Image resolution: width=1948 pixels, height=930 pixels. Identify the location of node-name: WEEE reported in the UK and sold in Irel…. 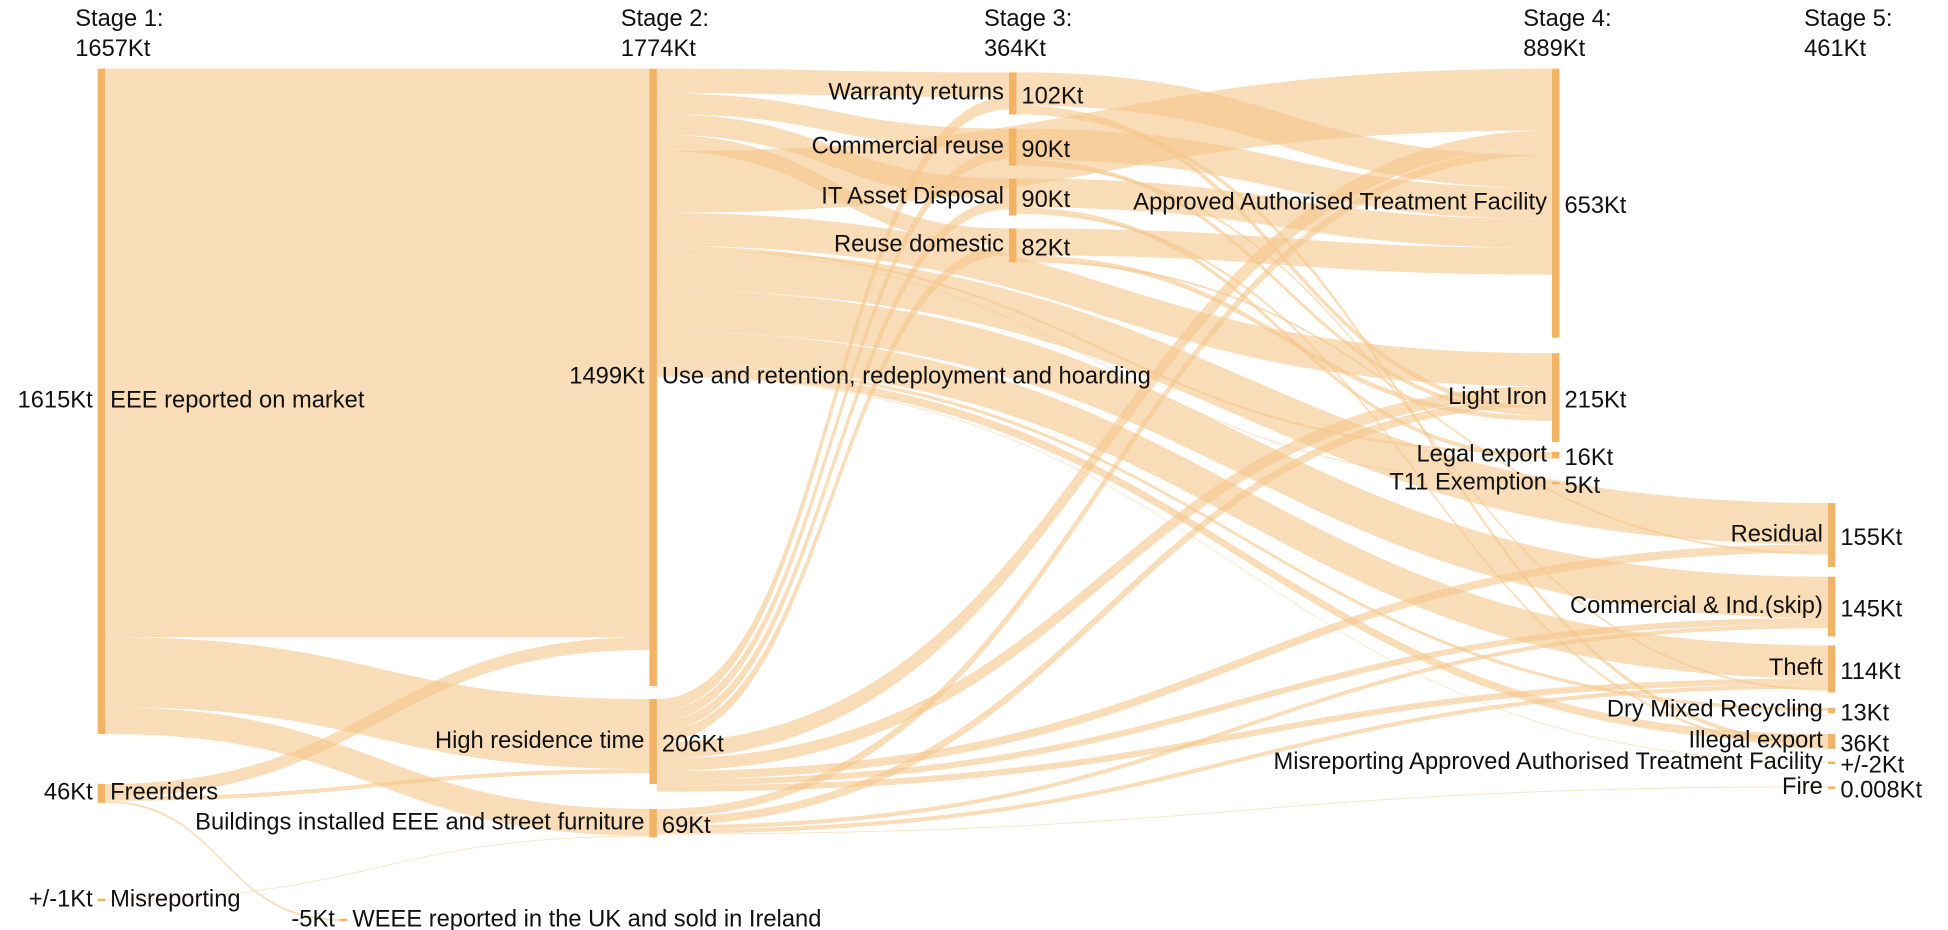
(586, 918).